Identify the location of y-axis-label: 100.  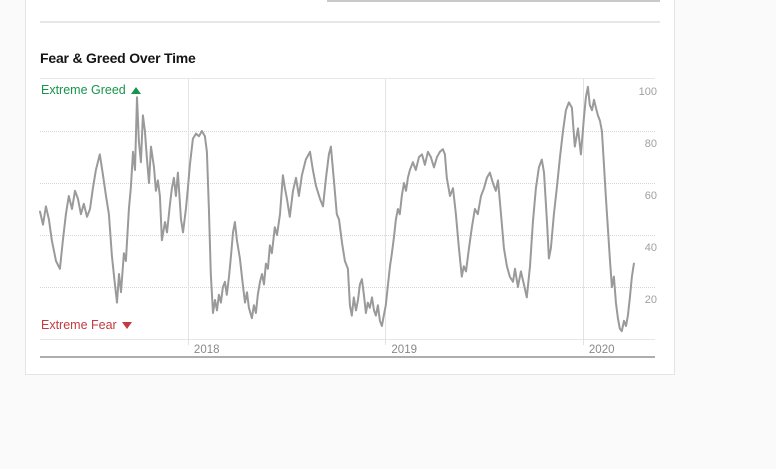
(647, 92).